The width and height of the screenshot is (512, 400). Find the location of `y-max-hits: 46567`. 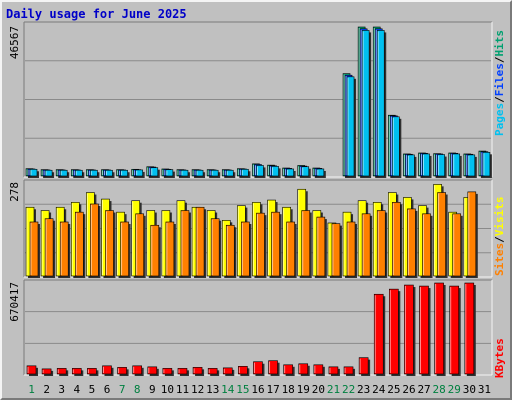

y-max-hits: 46567 is located at coordinates (14, 42).